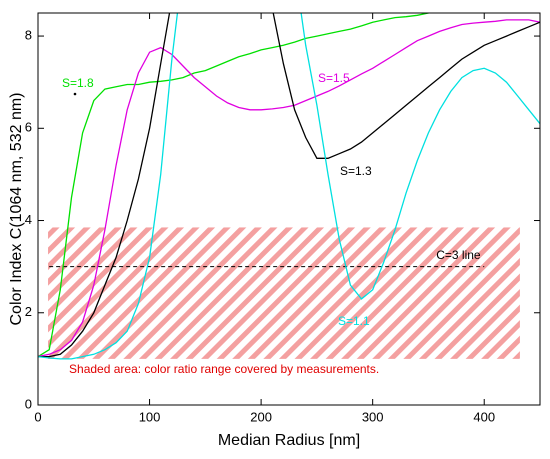 The height and width of the screenshot is (459, 550). I want to click on series-label: S=1.5, so click(334, 78).